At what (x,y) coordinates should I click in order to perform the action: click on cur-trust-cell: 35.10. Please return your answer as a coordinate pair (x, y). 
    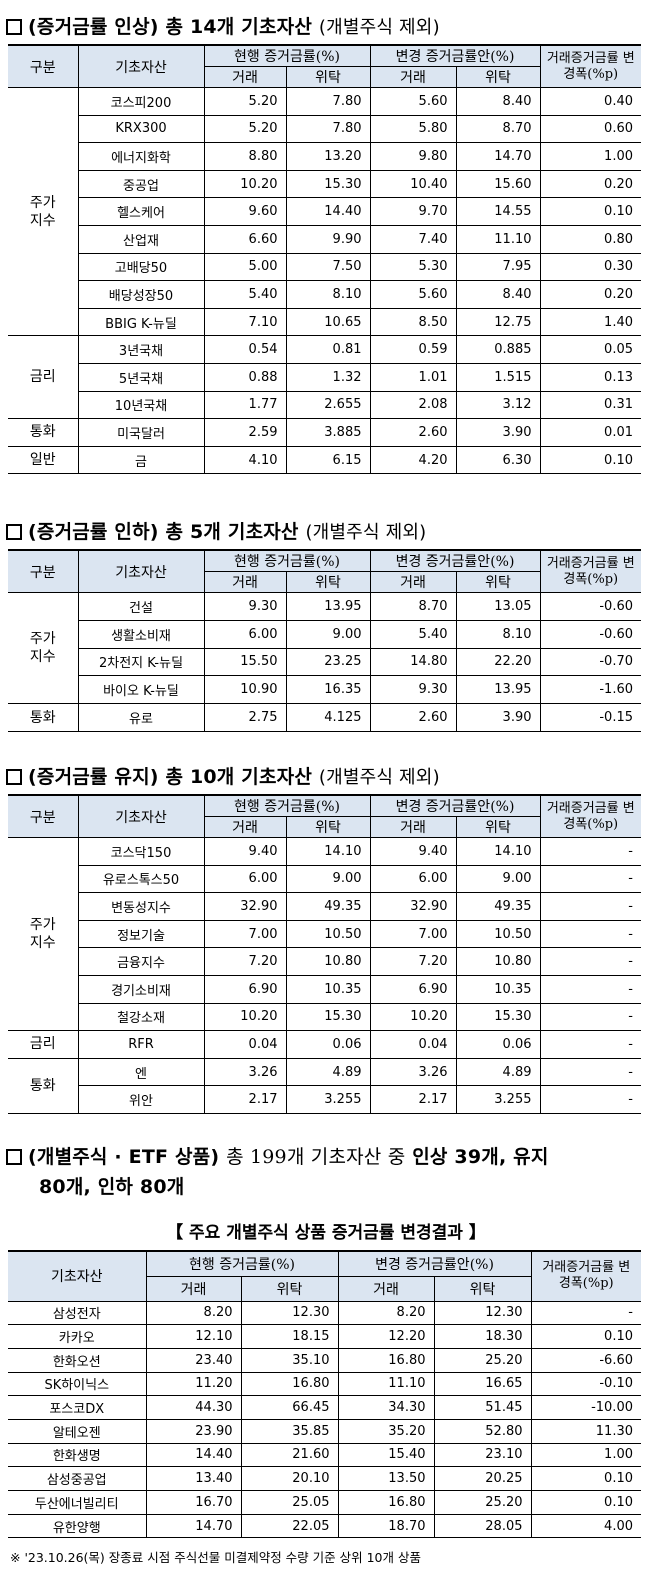
    Looking at the image, I should click on (289, 1360).